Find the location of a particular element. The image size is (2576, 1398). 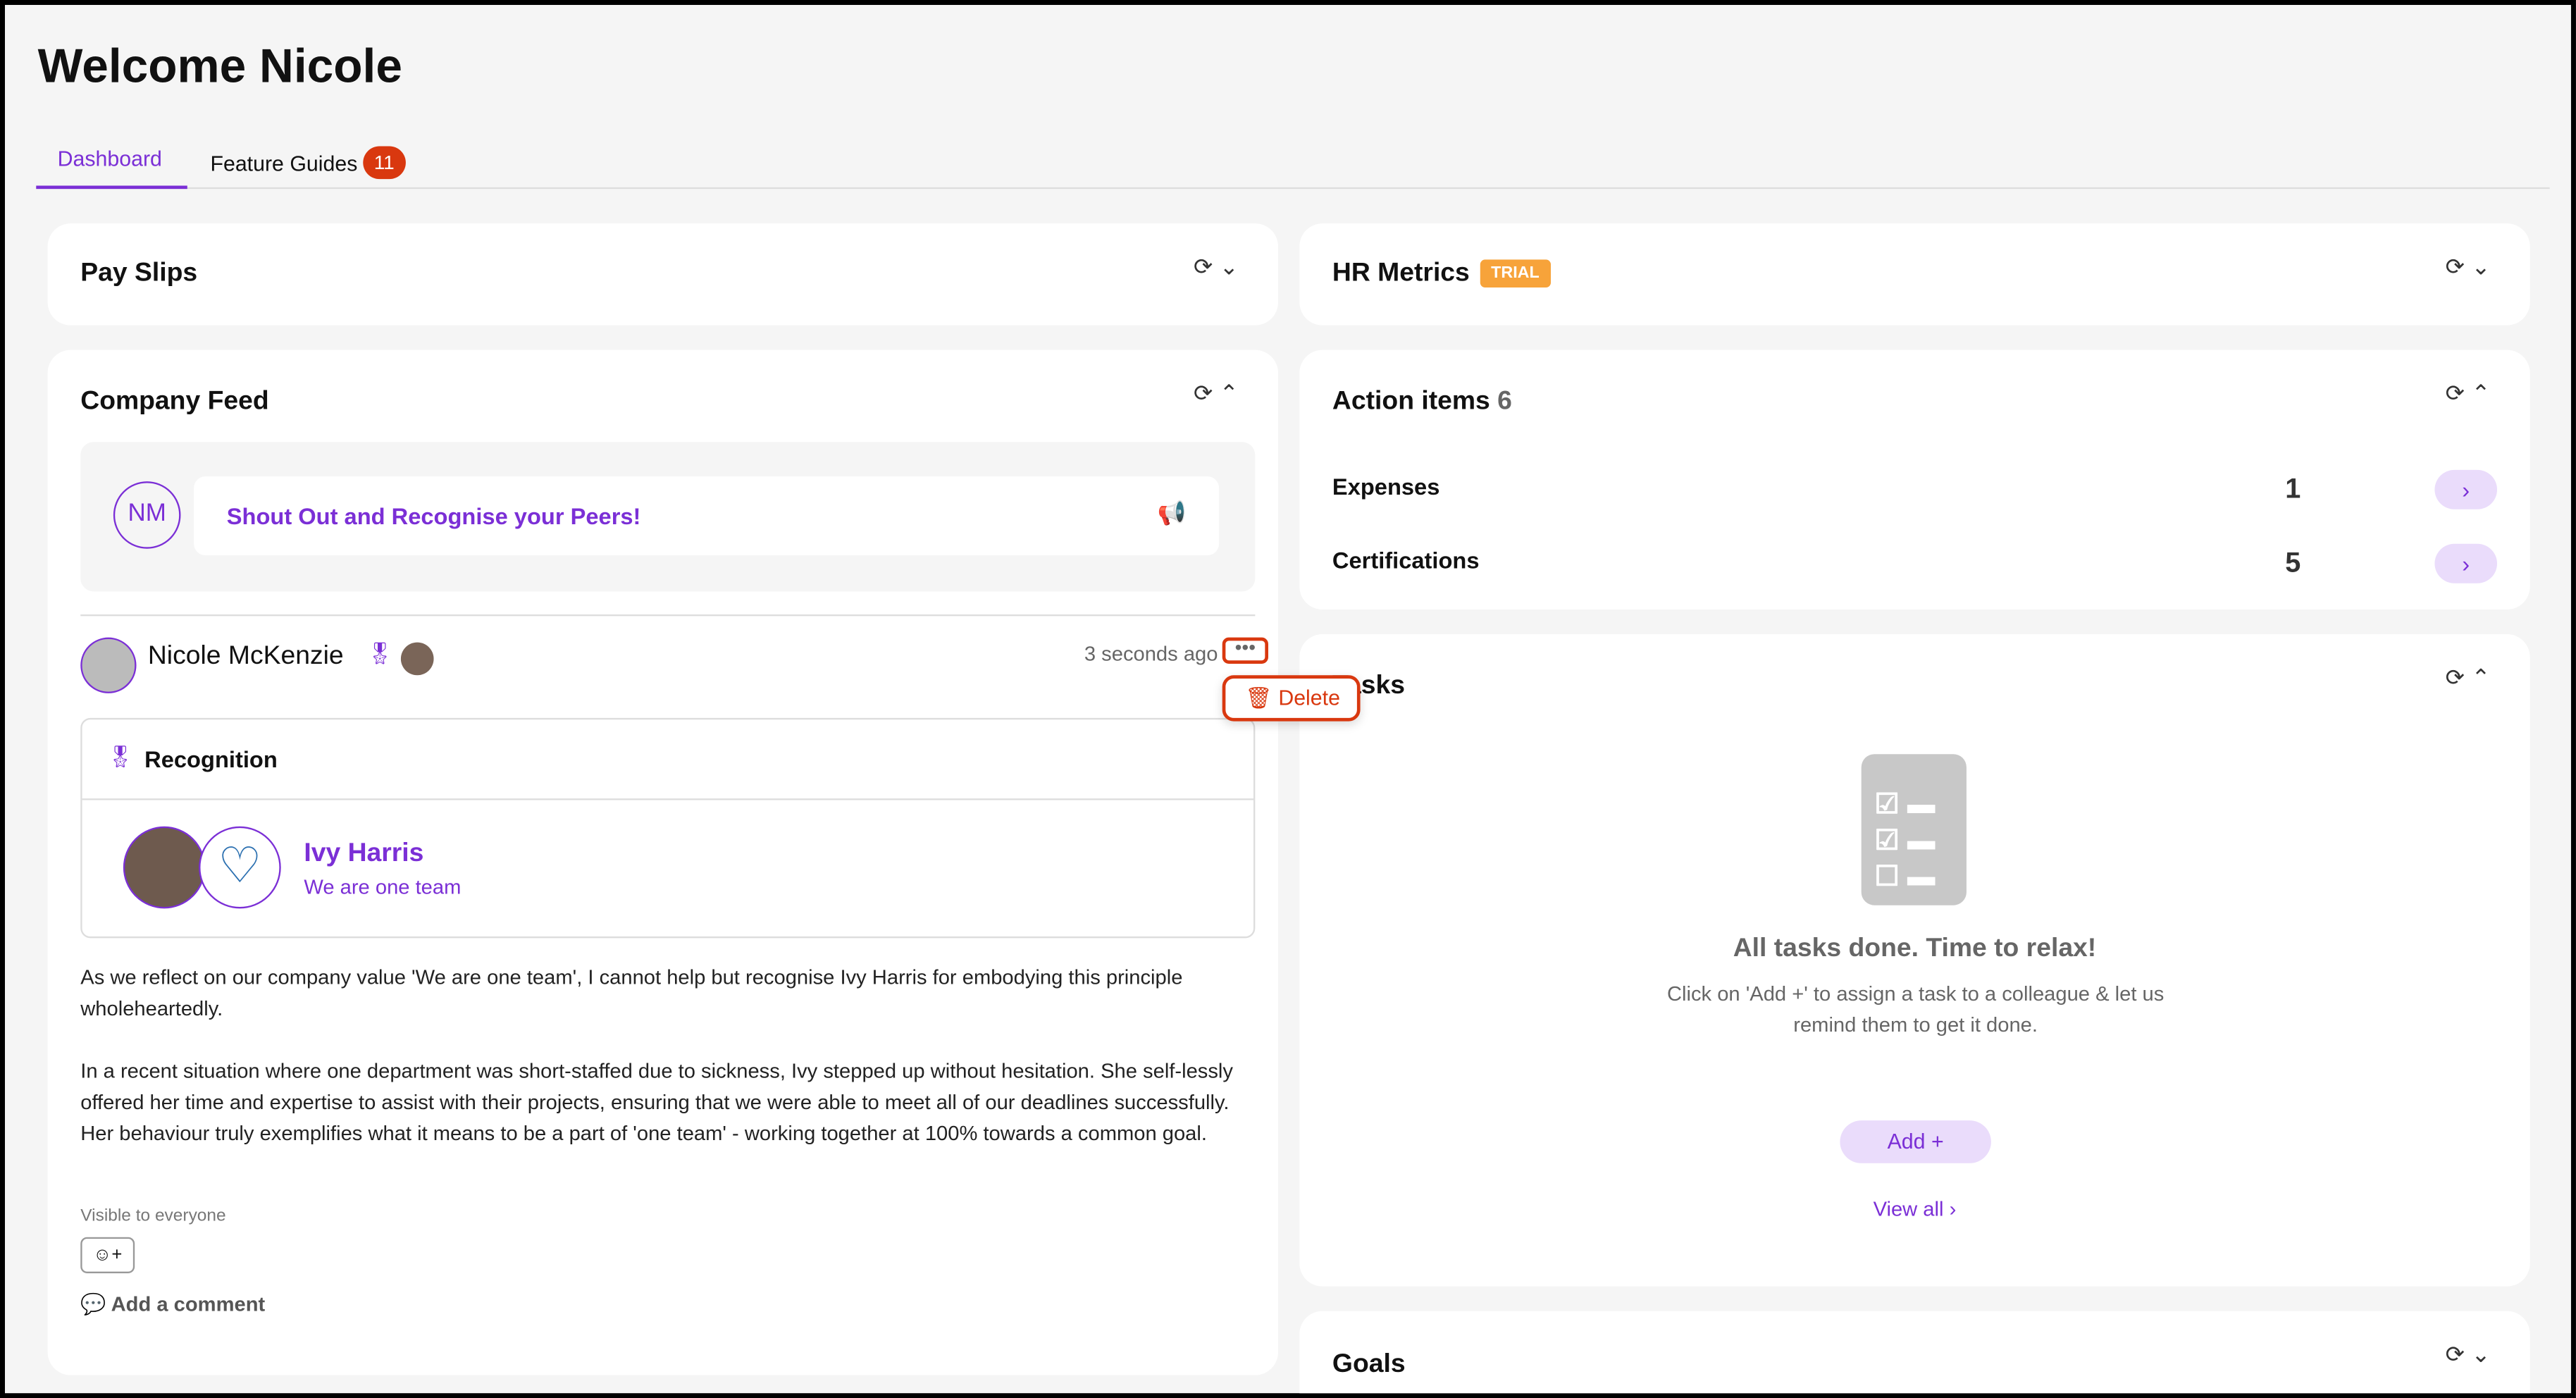

pay-slips-card: Pay Slips ⟳⌄ is located at coordinates (662, 274).